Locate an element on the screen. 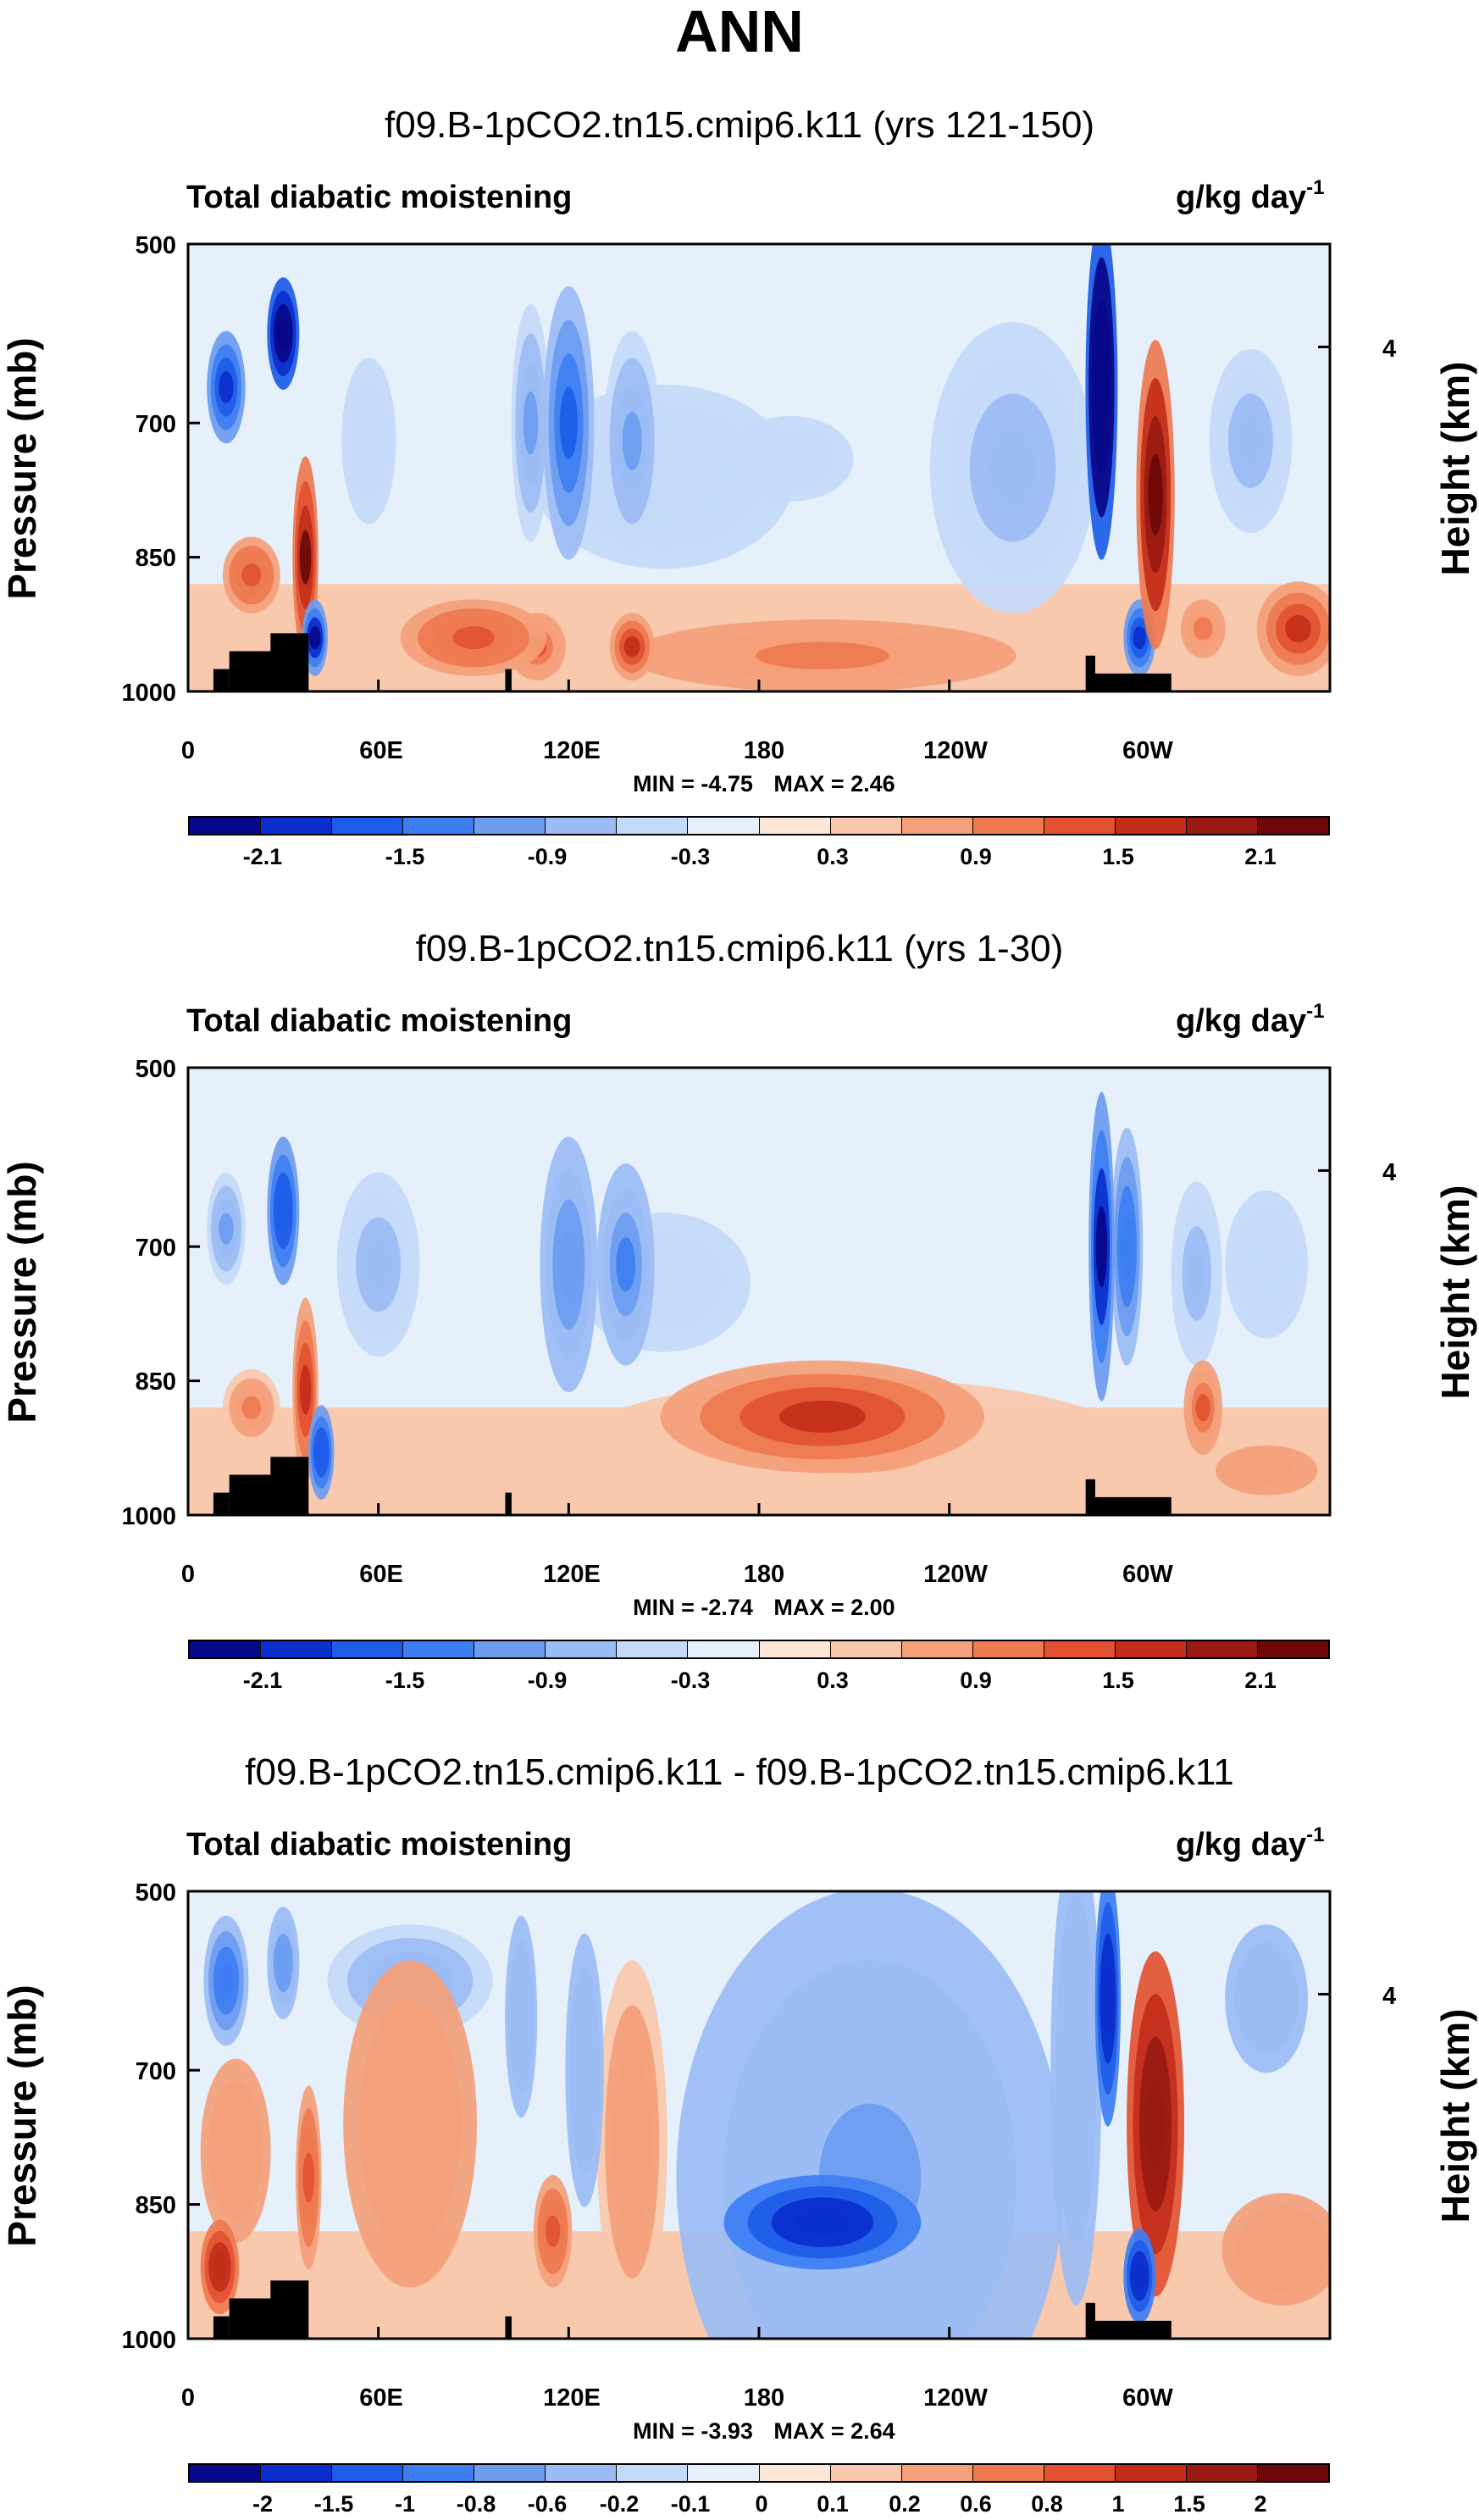 Image resolution: width=1479 pixels, height=2520 pixels. panel-2-cb-label: -0.9 is located at coordinates (547, 1681).